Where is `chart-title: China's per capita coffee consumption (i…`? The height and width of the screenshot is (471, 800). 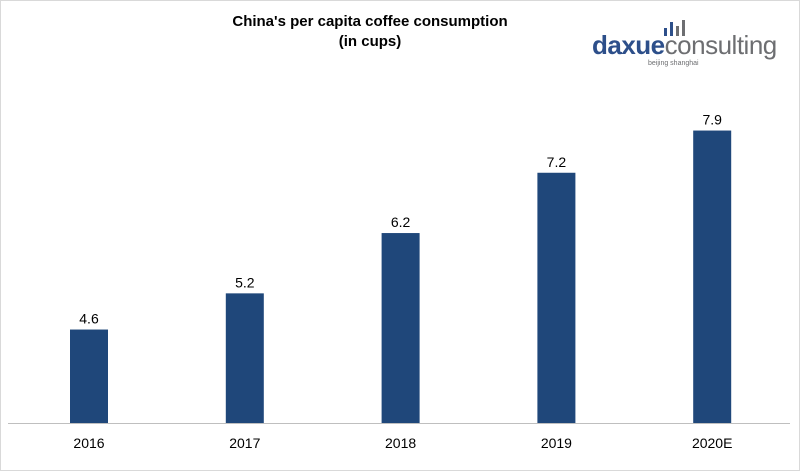
chart-title: China's per capita coffee consumption (i… is located at coordinates (370, 32).